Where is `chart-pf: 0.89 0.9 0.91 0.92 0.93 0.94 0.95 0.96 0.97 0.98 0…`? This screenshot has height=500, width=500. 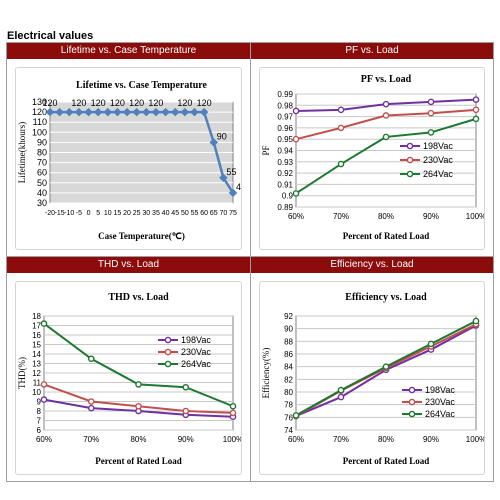
chart-pf: 0.89 0.9 0.91 0.92 0.93 0.94 0.95 0.96 0.97 0.98 0… is located at coordinates (372, 157).